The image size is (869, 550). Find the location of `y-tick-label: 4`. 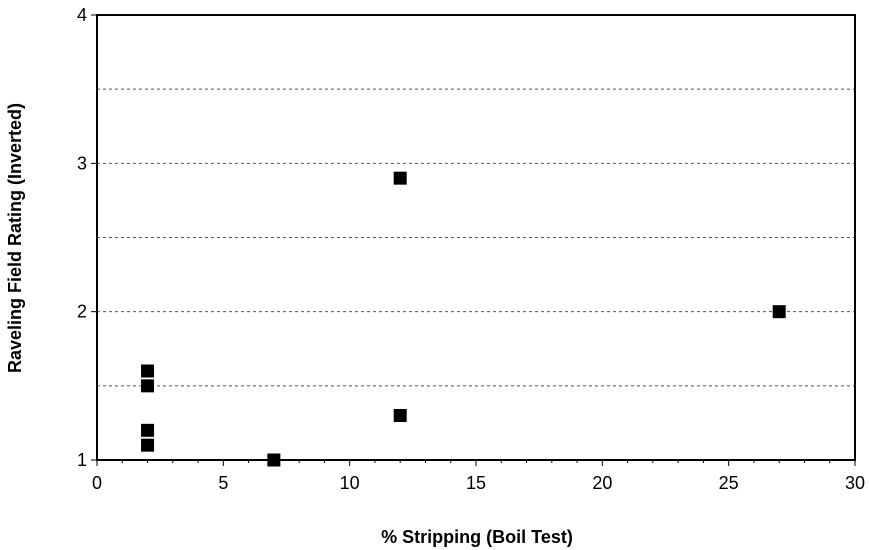

y-tick-label: 4 is located at coordinates (82, 15).